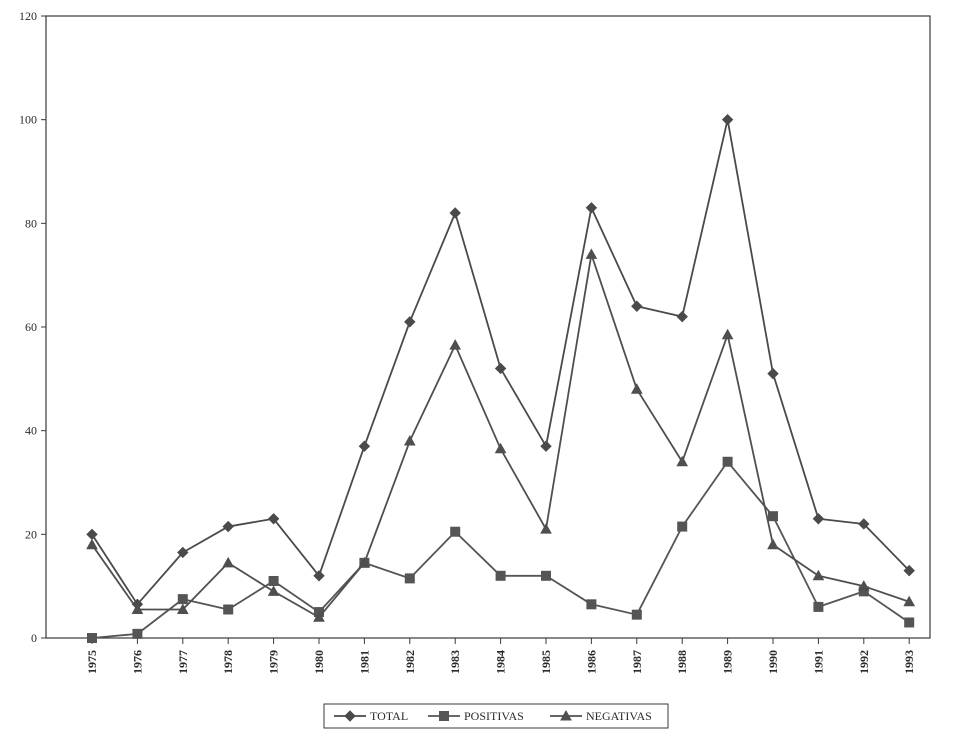 The image size is (964, 737). What do you see at coordinates (389, 716) in the screenshot?
I see `legend-label: TOTAL` at bounding box center [389, 716].